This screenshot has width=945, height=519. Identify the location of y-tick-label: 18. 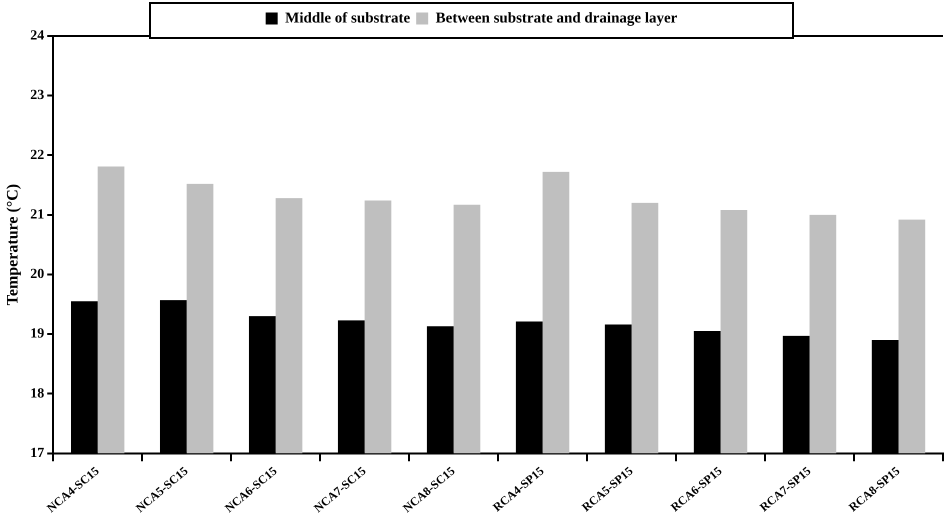
(37, 394).